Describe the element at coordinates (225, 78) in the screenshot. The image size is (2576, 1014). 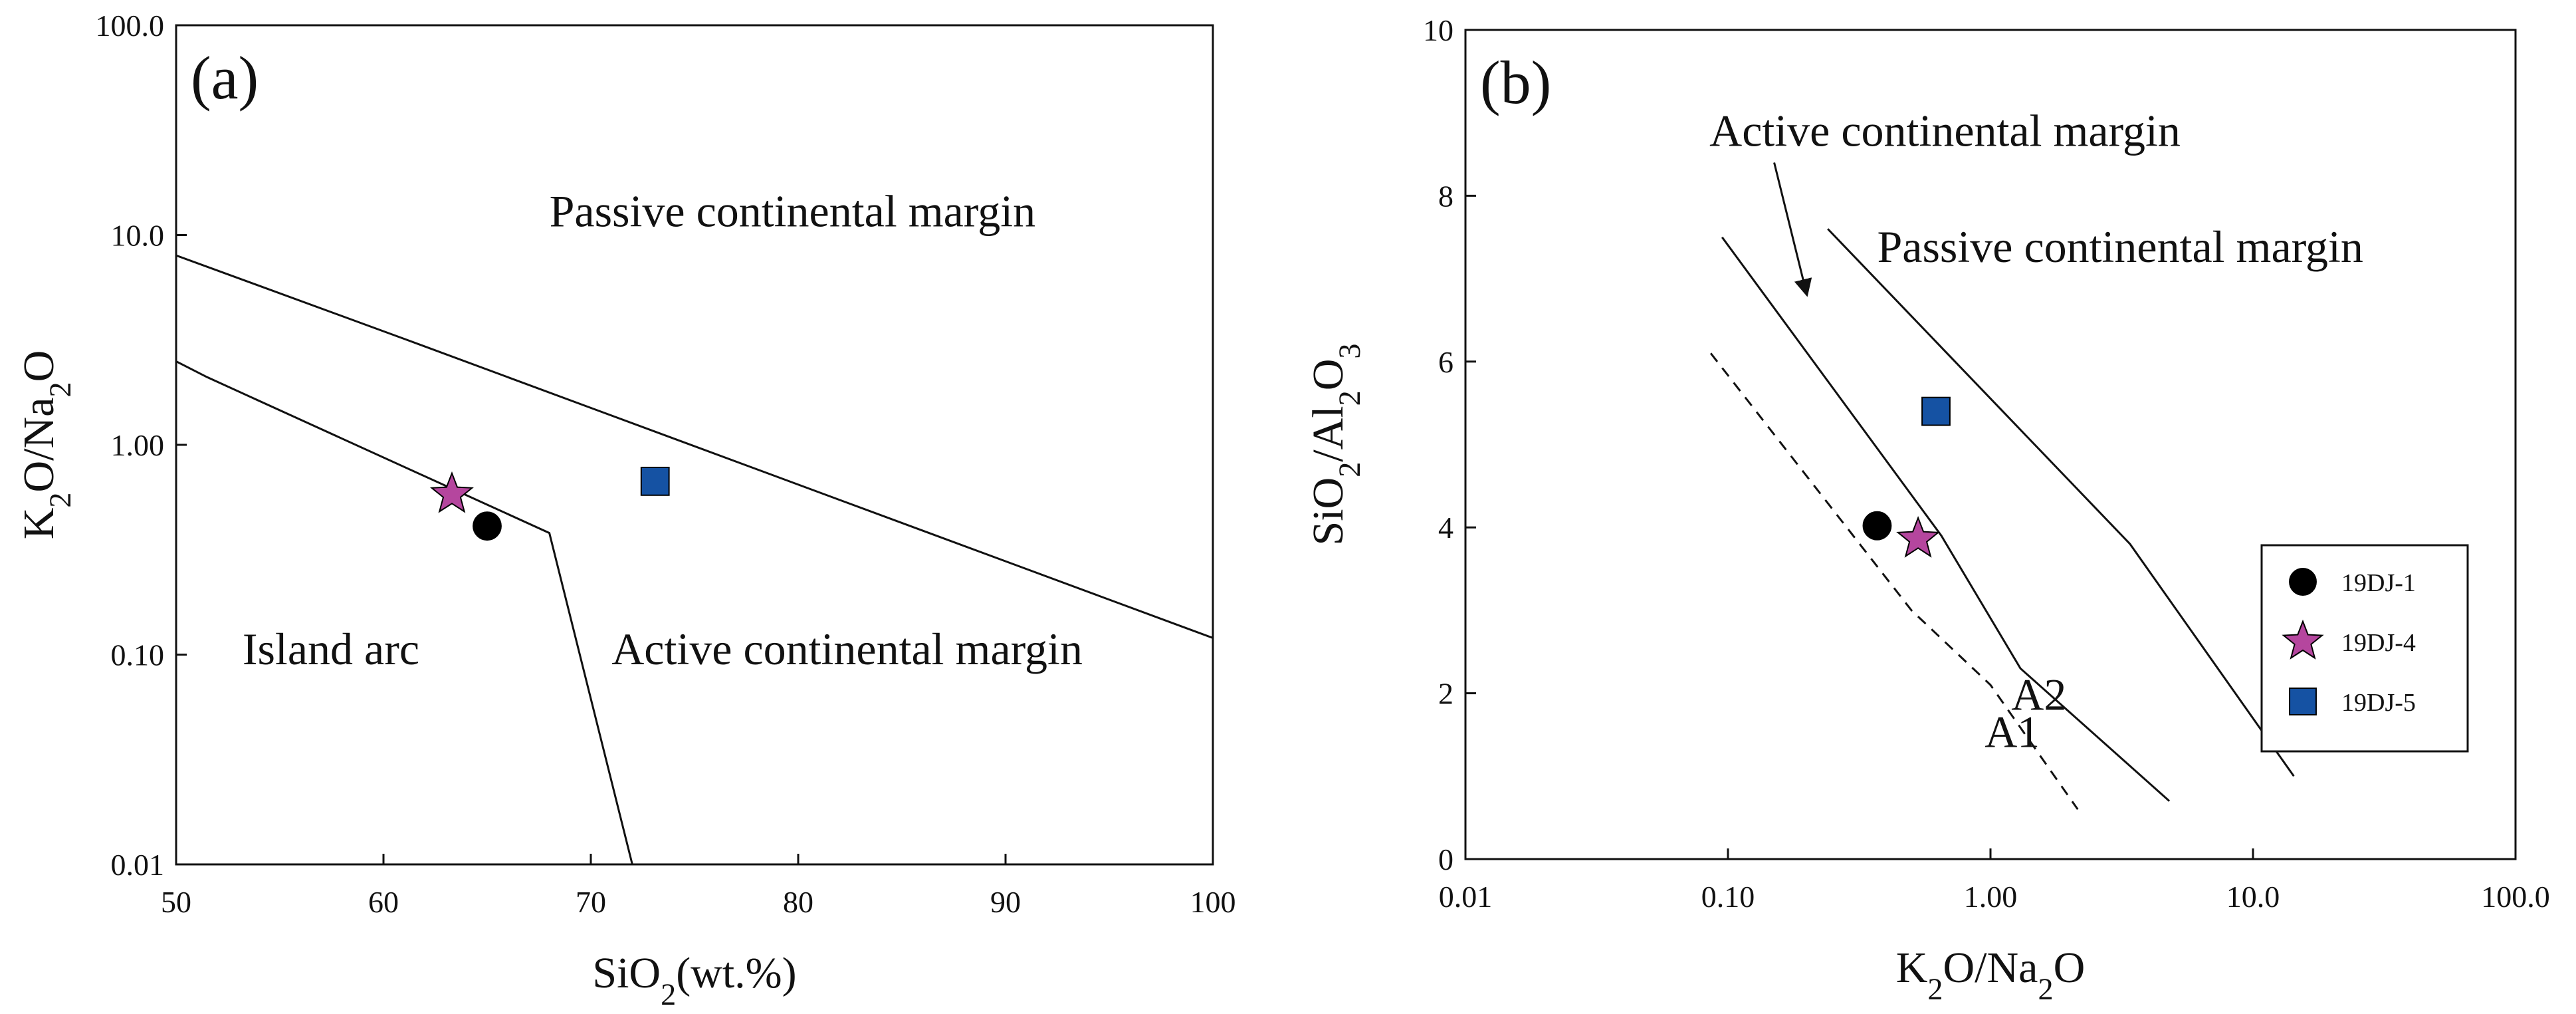
I see `panel-a-letter: (a)` at that location.